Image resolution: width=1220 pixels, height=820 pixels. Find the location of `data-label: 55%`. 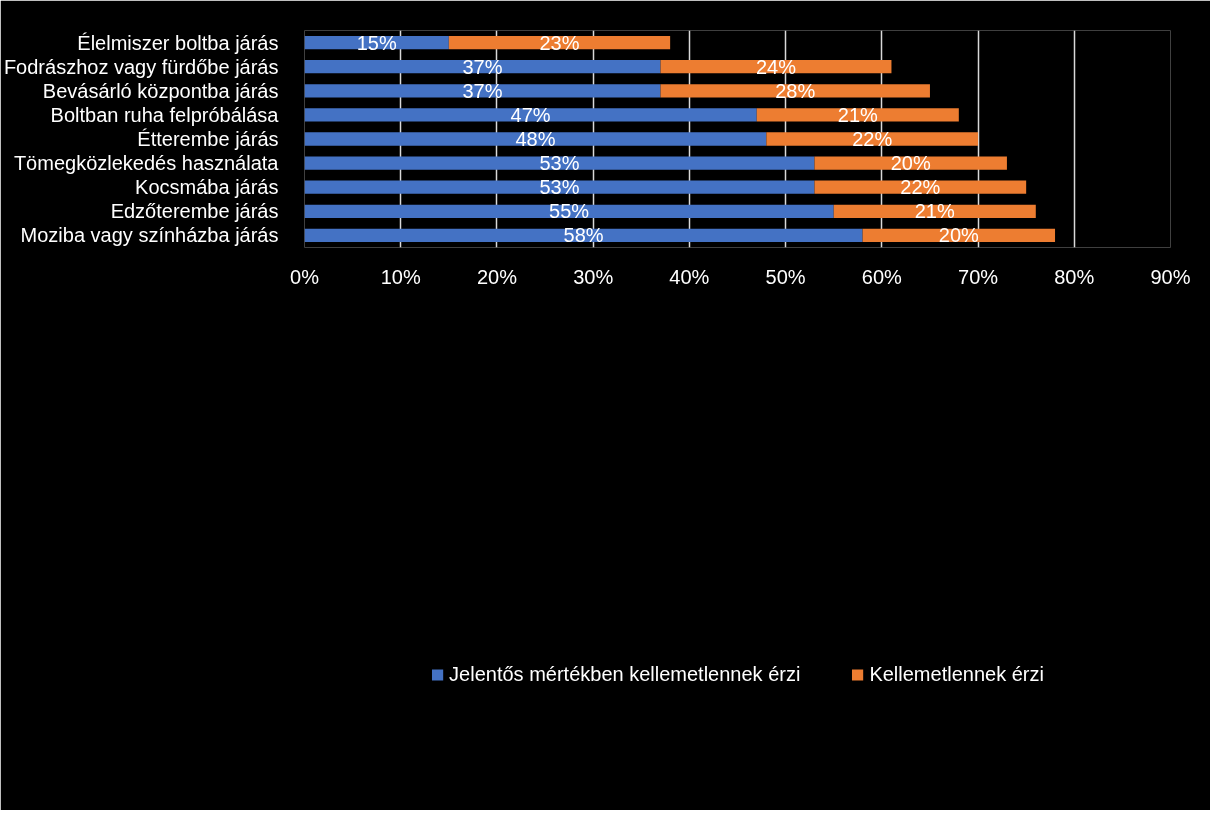

data-label: 55% is located at coordinates (569, 211).